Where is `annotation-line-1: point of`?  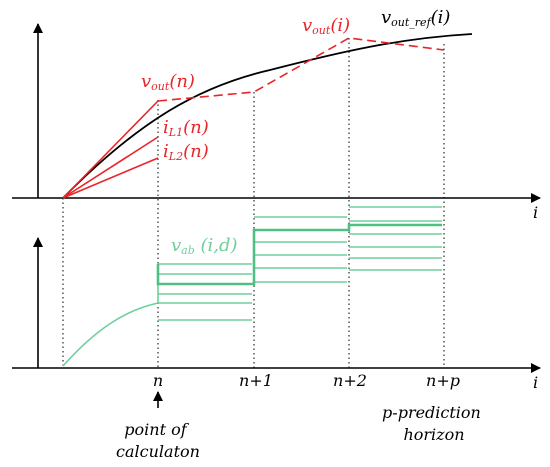 annotation-line-1: point of is located at coordinates (156, 429).